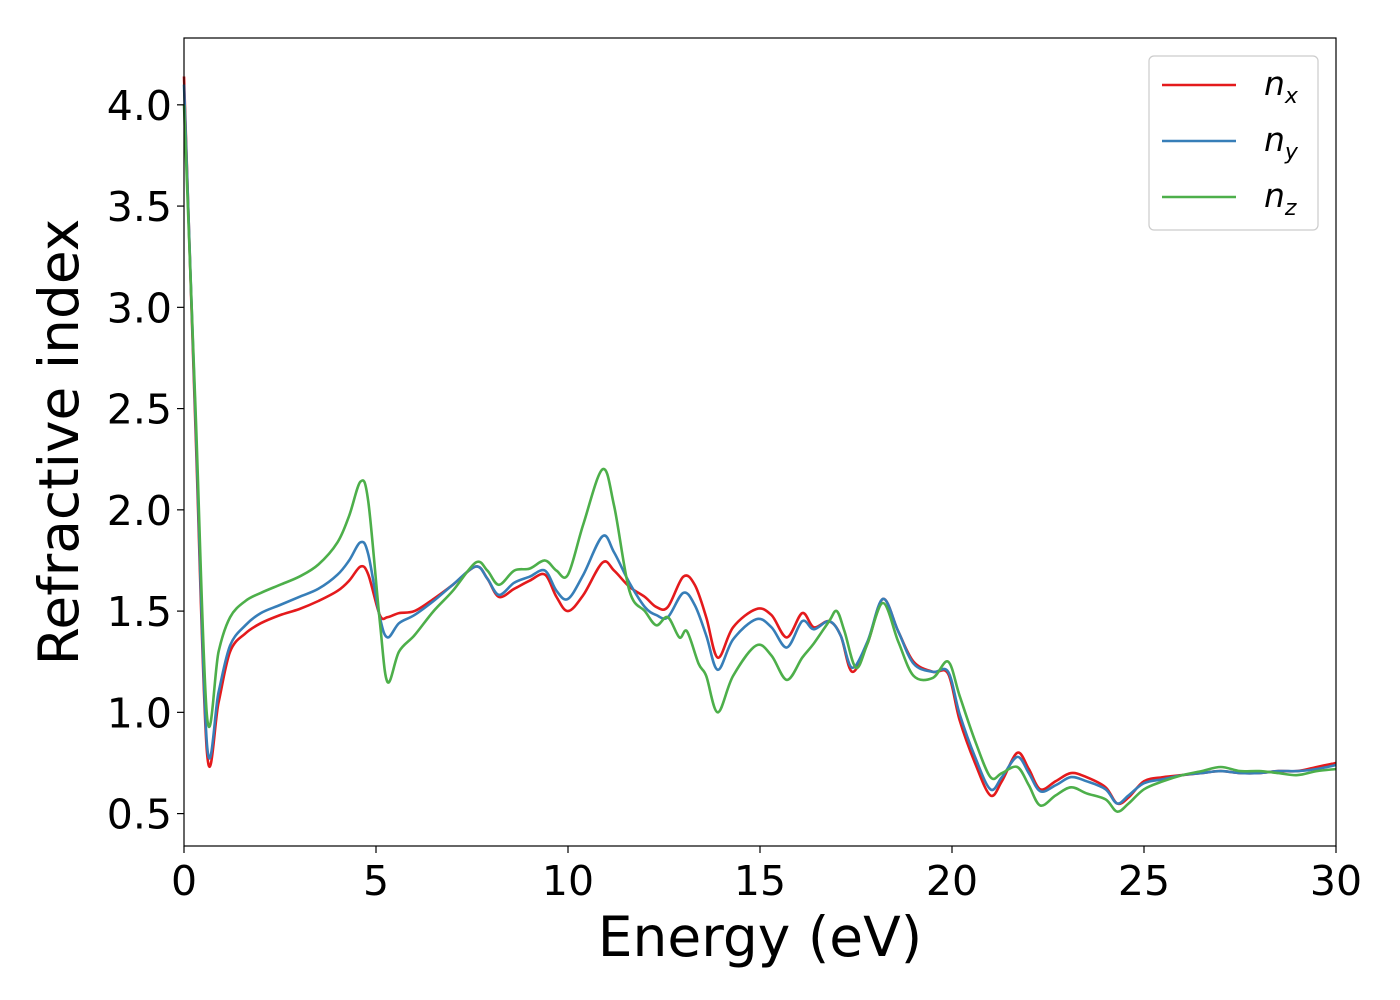 Image resolution: width=1400 pixels, height=1000 pixels. I want to click on y-tick-label: 4.0, so click(139, 106).